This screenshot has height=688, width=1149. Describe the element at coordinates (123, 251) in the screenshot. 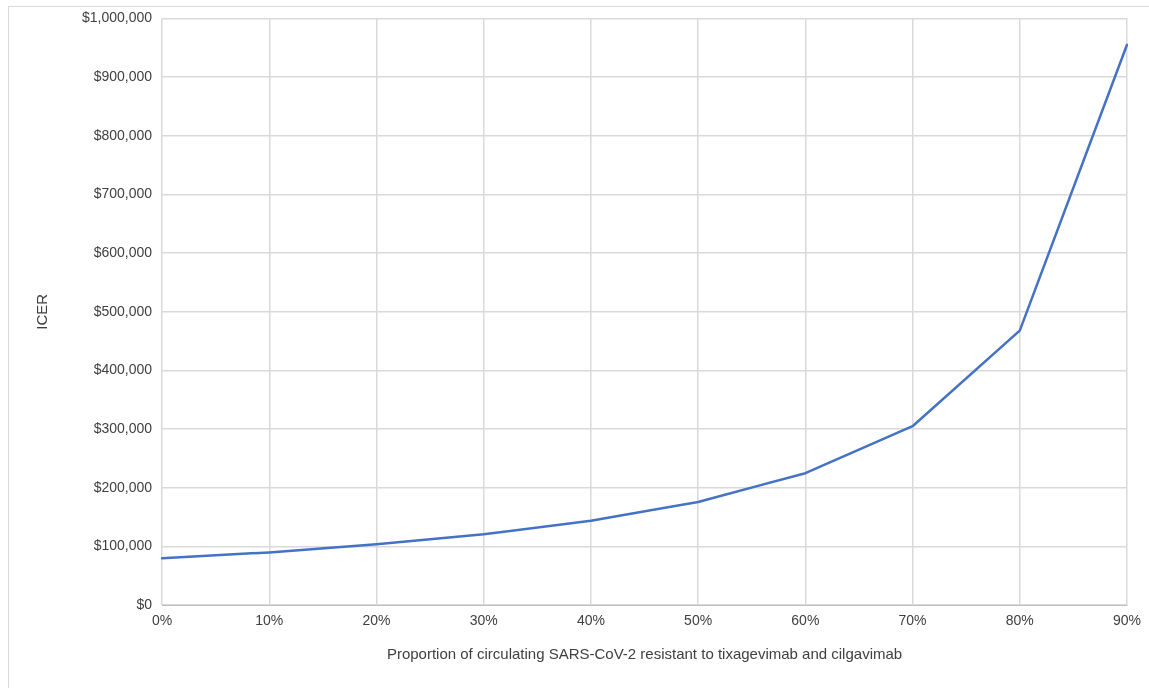

I see `y-tick-label: $600,000` at that location.